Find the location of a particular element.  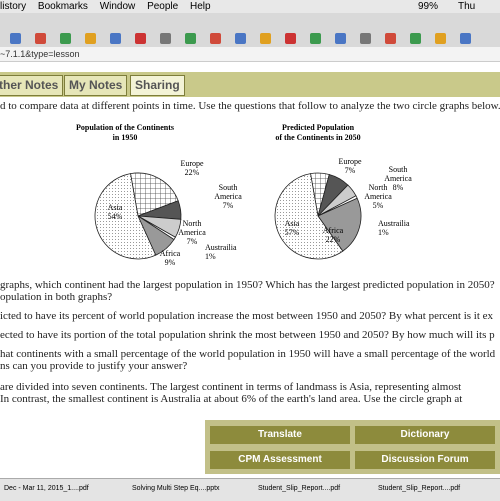

slice-label: South America 7% is located at coordinates (228, 196).